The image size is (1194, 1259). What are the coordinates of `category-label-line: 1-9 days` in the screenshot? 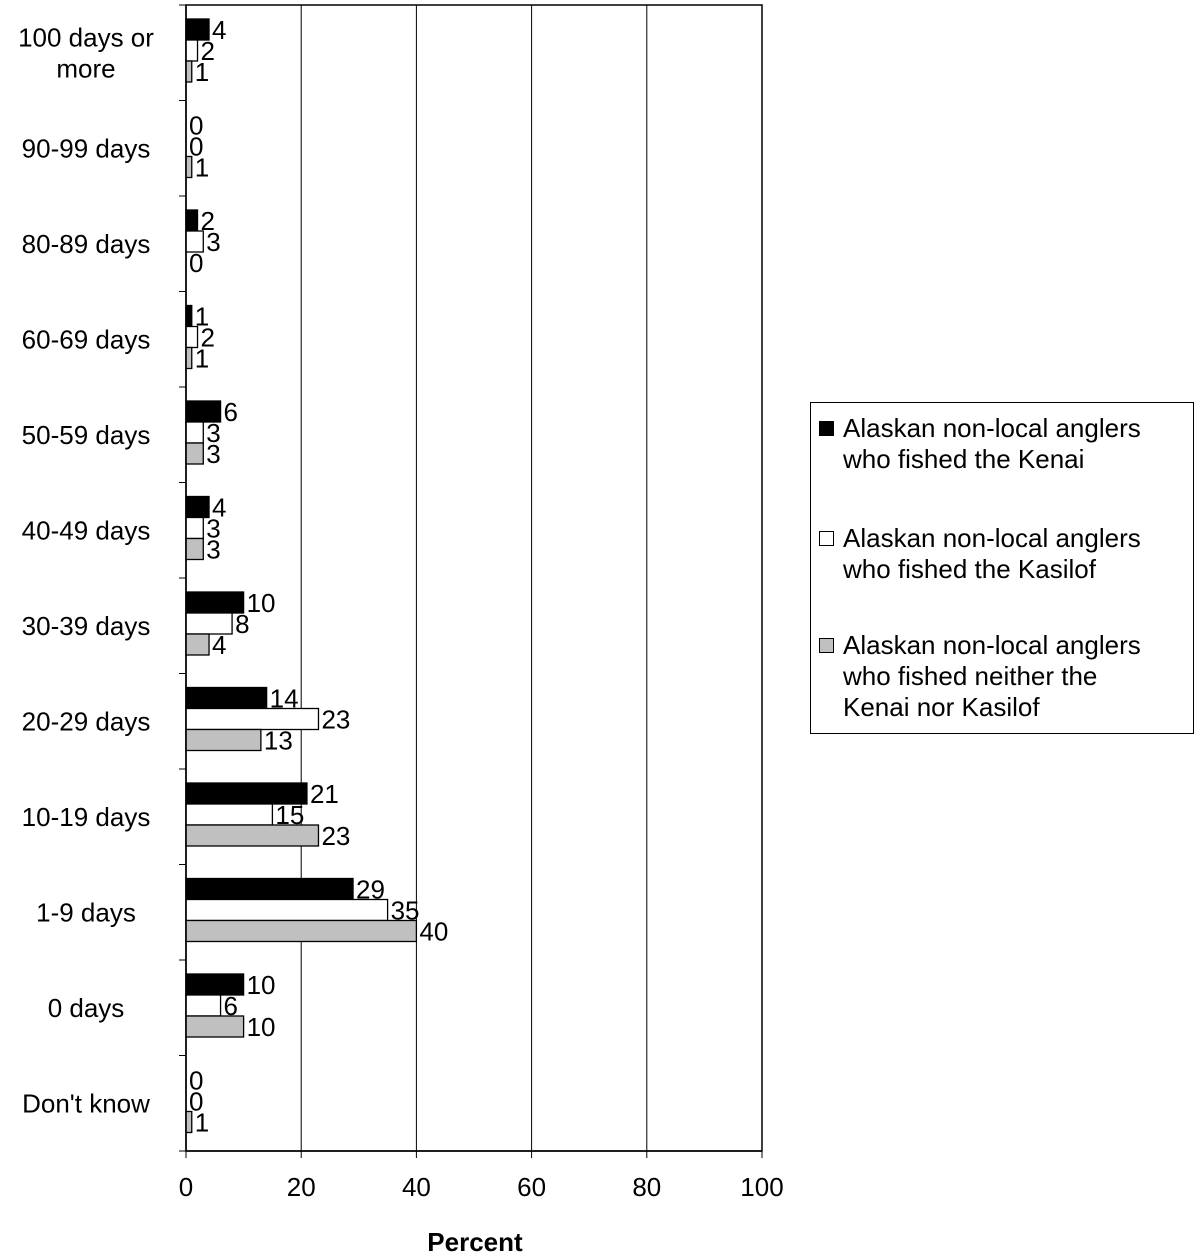 It's located at (86, 912).